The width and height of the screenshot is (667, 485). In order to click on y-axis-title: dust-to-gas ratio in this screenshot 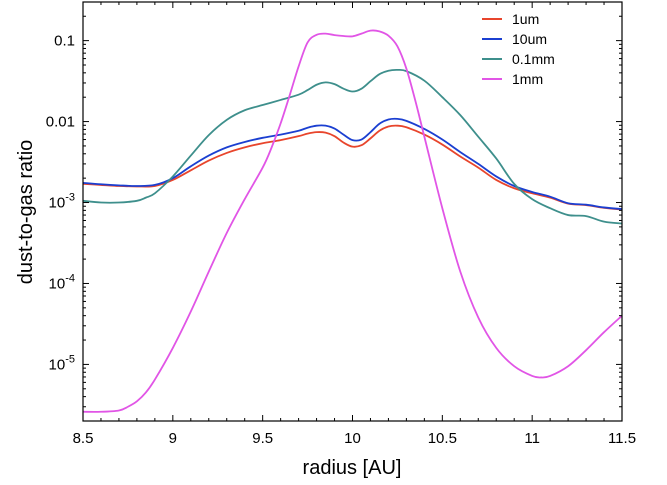, I will do `click(26, 212)`.